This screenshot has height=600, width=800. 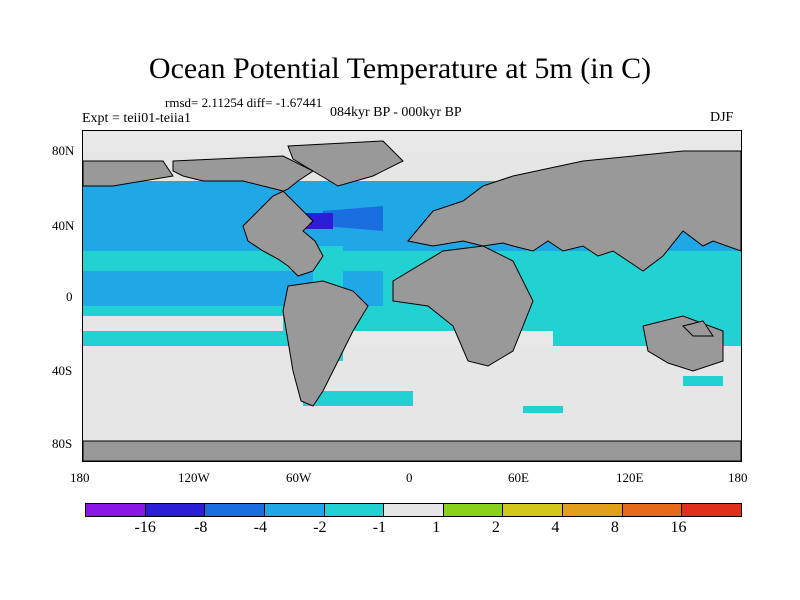 I want to click on south-america, so click(x=325, y=343).